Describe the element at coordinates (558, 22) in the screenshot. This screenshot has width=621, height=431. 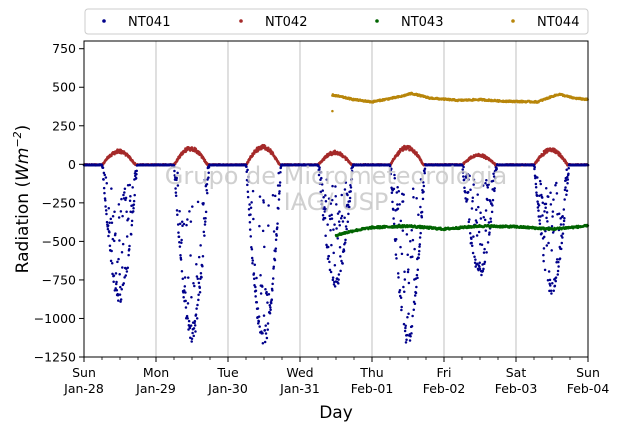
I see `legend-label-nt044: NT044` at that location.